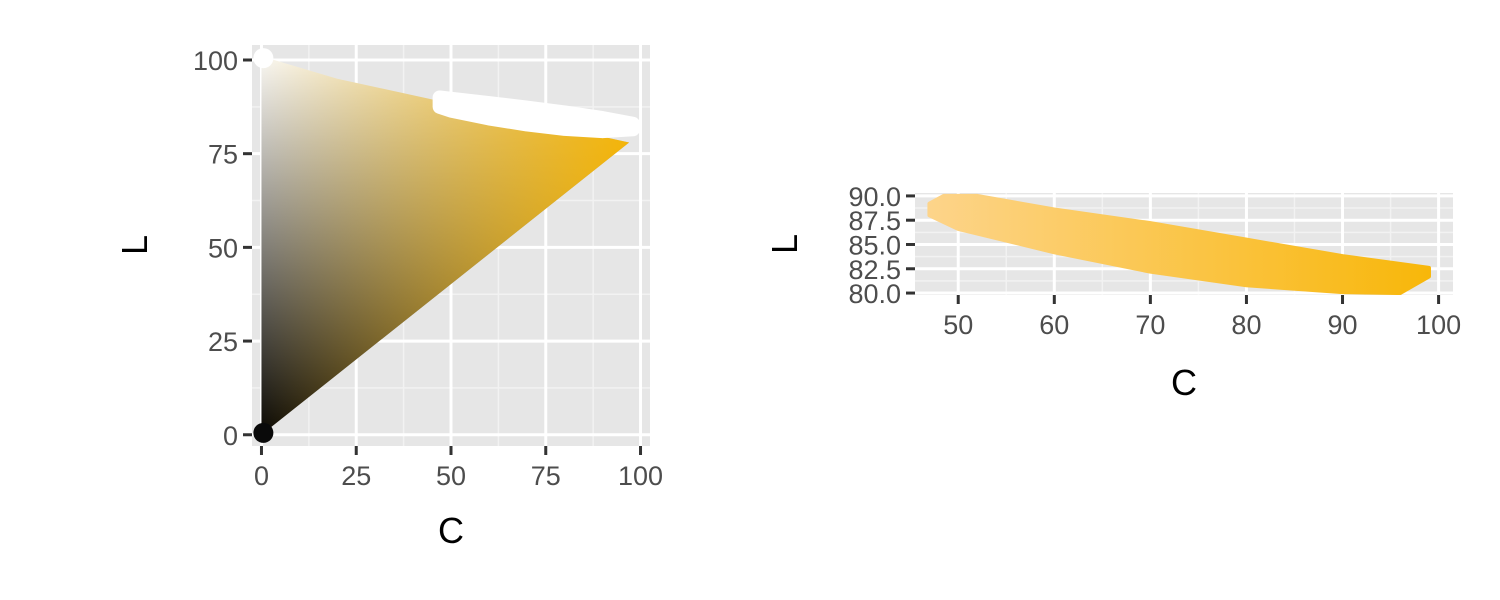 Image resolution: width=1500 pixels, height=600 pixels. Describe the element at coordinates (874, 221) in the screenshot. I see `right-y-tick-label: 87.5` at that location.